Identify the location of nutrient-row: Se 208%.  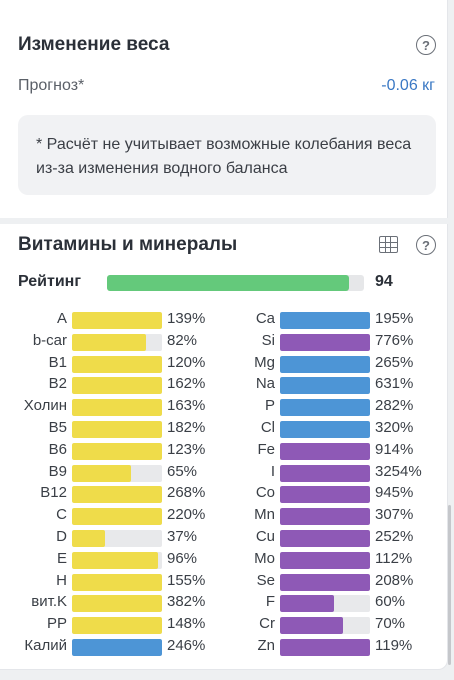
(224, 582).